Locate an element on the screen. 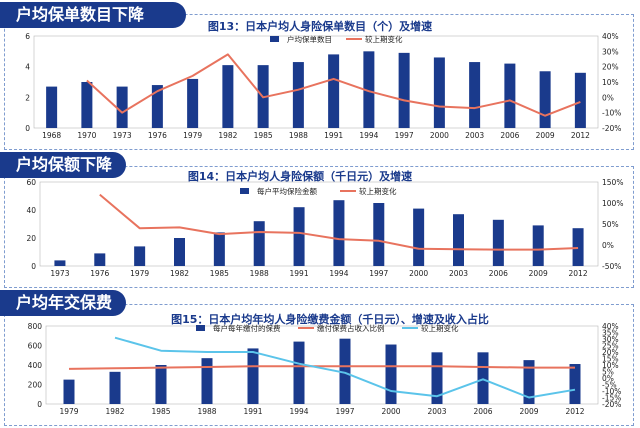 The image size is (640, 428). chart-title: 图13：日本户均人身险保单数目（个）及增速 is located at coordinates (320, 26).